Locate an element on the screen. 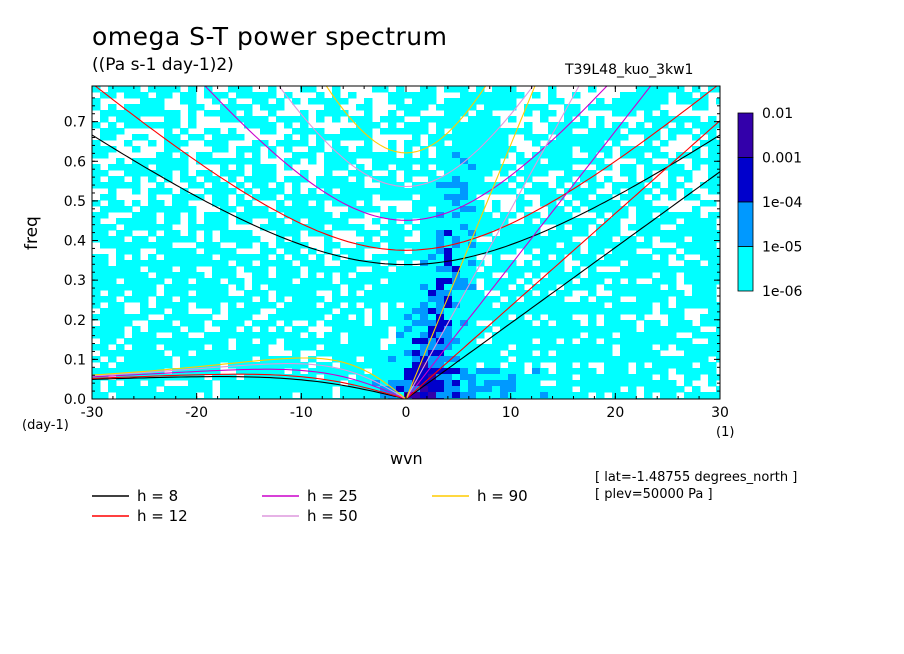 The image size is (904, 654). colorbar-label: 1e-06 is located at coordinates (782, 292).